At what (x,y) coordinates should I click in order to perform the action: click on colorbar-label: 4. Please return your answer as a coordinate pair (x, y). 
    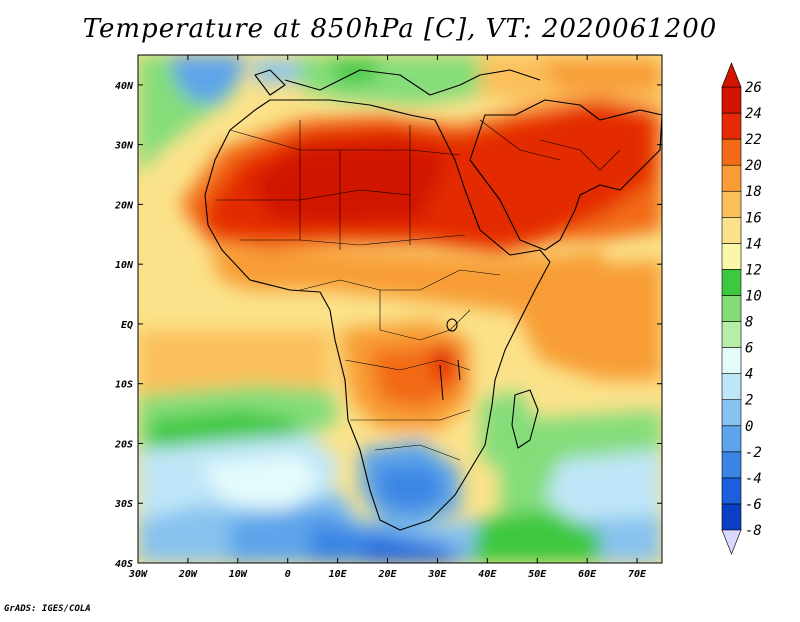
    Looking at the image, I should click on (749, 375).